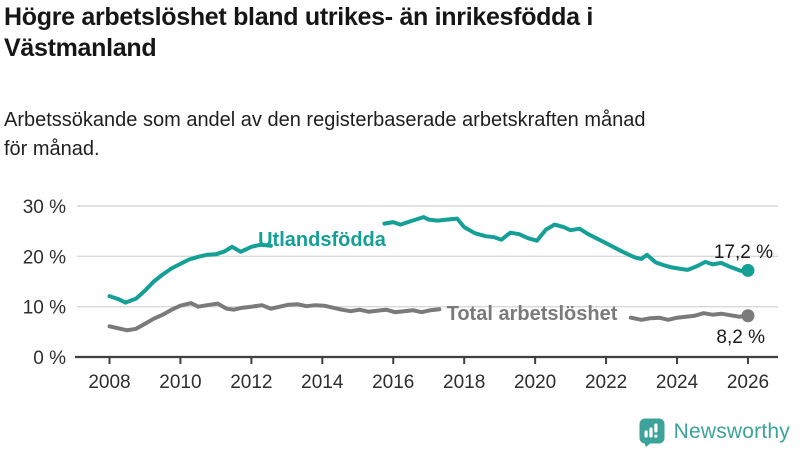 This screenshot has width=800, height=450. I want to click on series-label-total: Total arbetslöshet, so click(532, 314).